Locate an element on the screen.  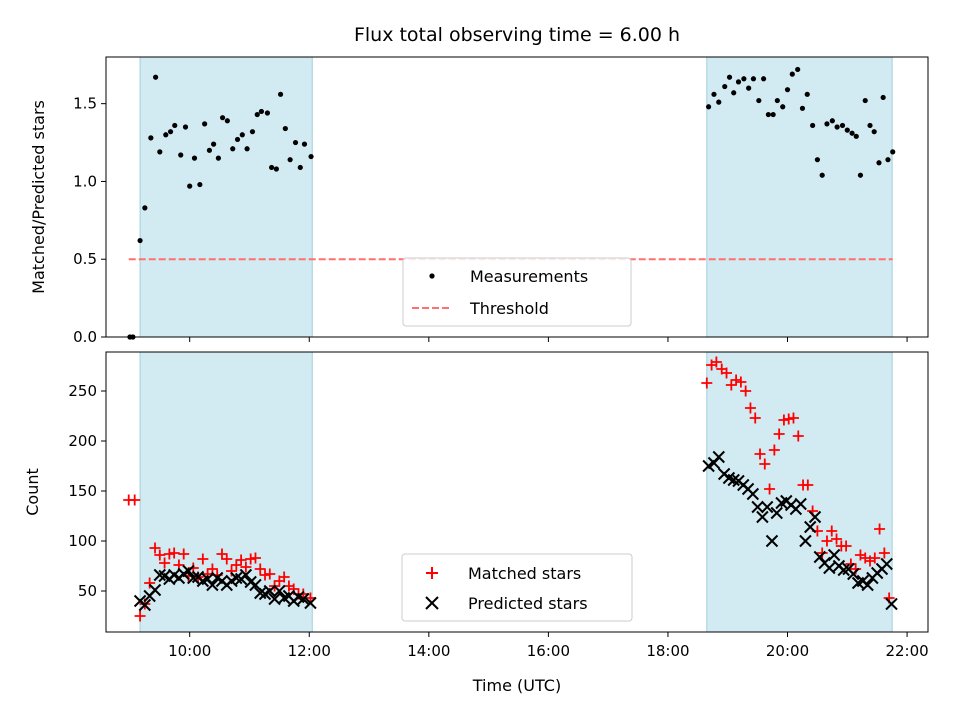
legend: Measurements Threshold is located at coordinates (517, 292).